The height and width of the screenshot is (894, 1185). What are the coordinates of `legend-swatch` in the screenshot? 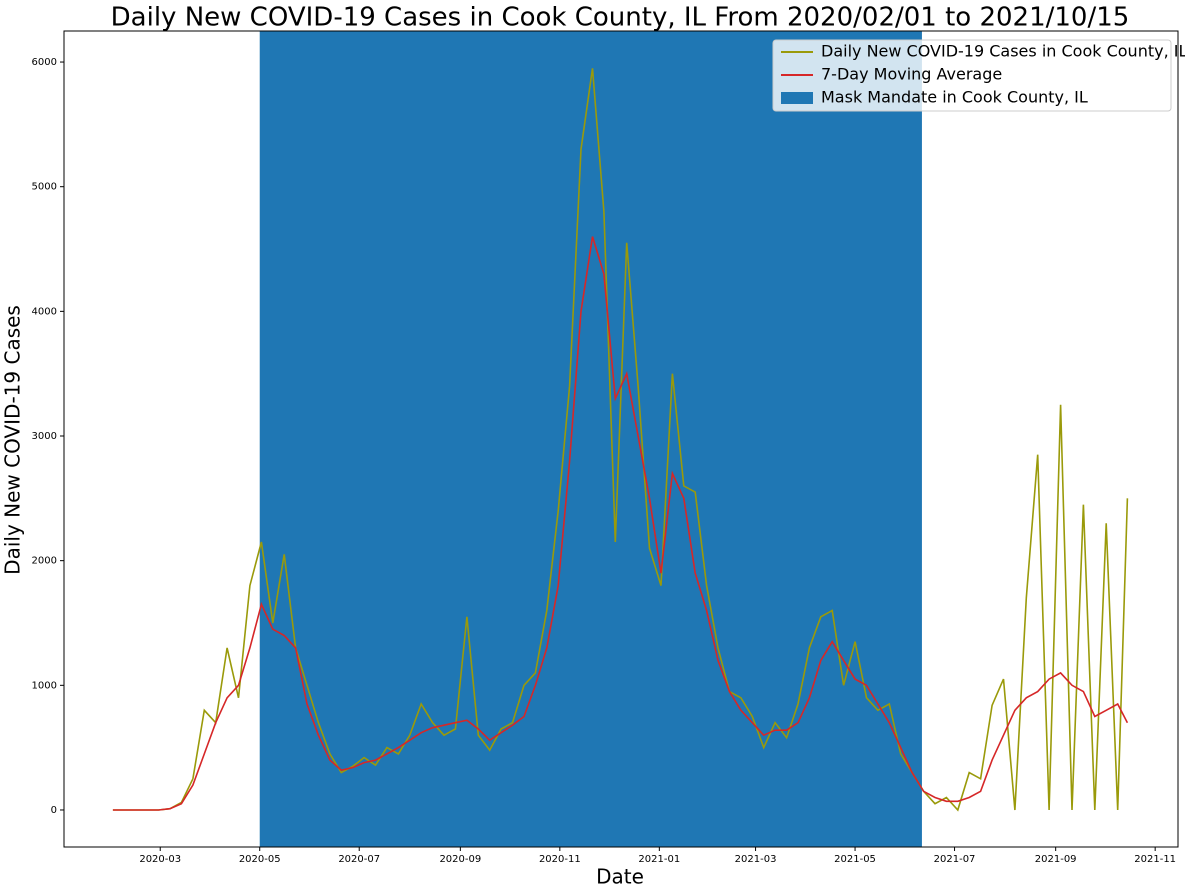 It's located at (797, 98).